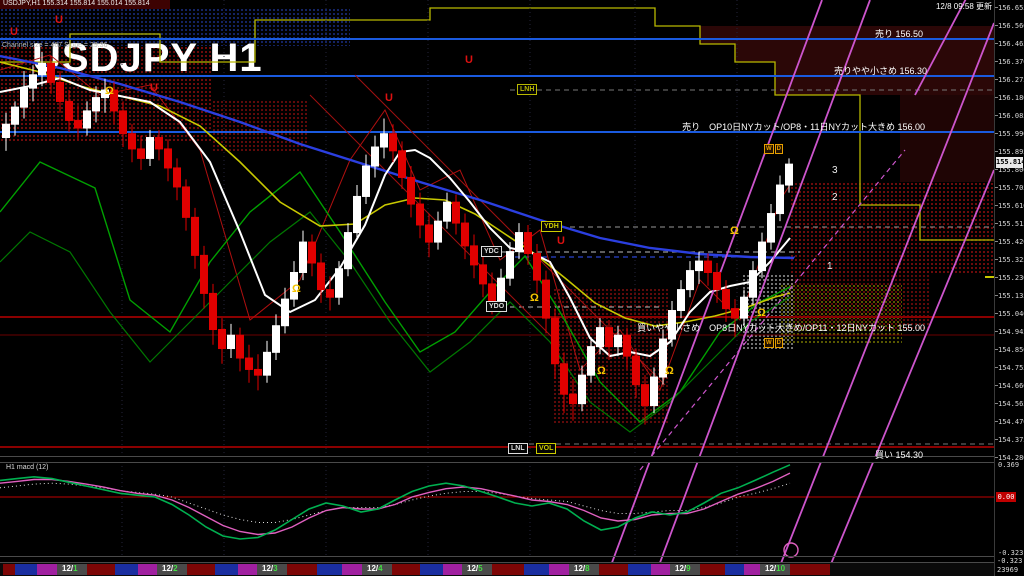  I want to click on ascending-channel-line, so click(940, 48).